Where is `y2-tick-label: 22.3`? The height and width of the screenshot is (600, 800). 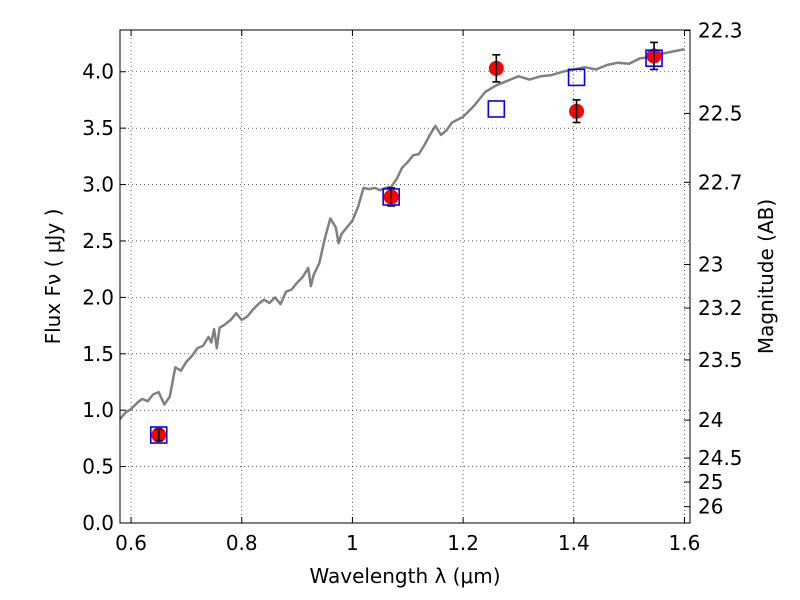
y2-tick-label: 22.3 is located at coordinates (720, 31).